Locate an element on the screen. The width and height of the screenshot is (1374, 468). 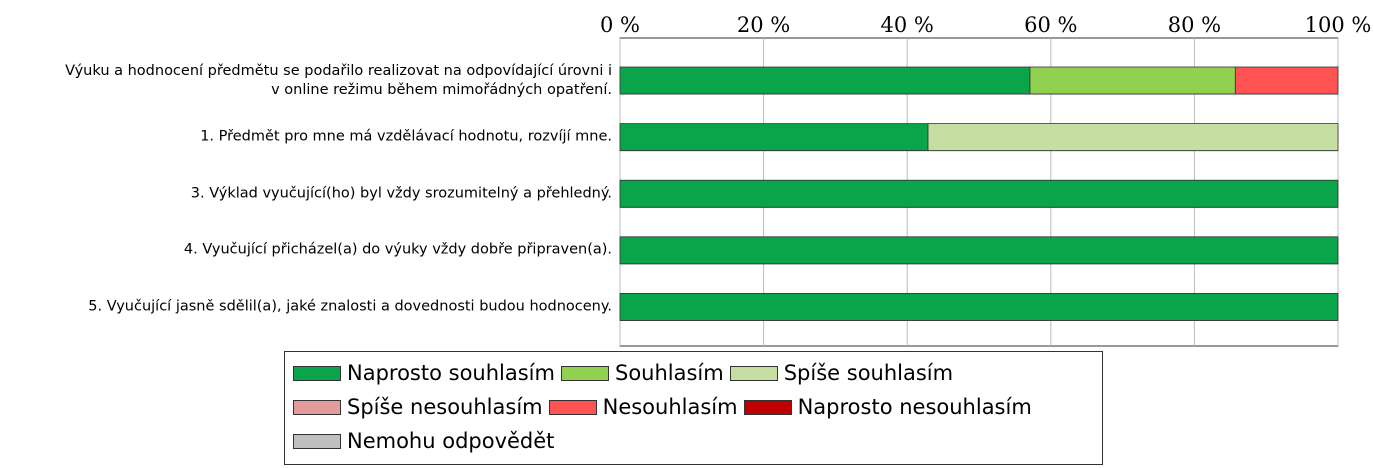
legend-label: Naprosto souhlasím is located at coordinates (451, 373).